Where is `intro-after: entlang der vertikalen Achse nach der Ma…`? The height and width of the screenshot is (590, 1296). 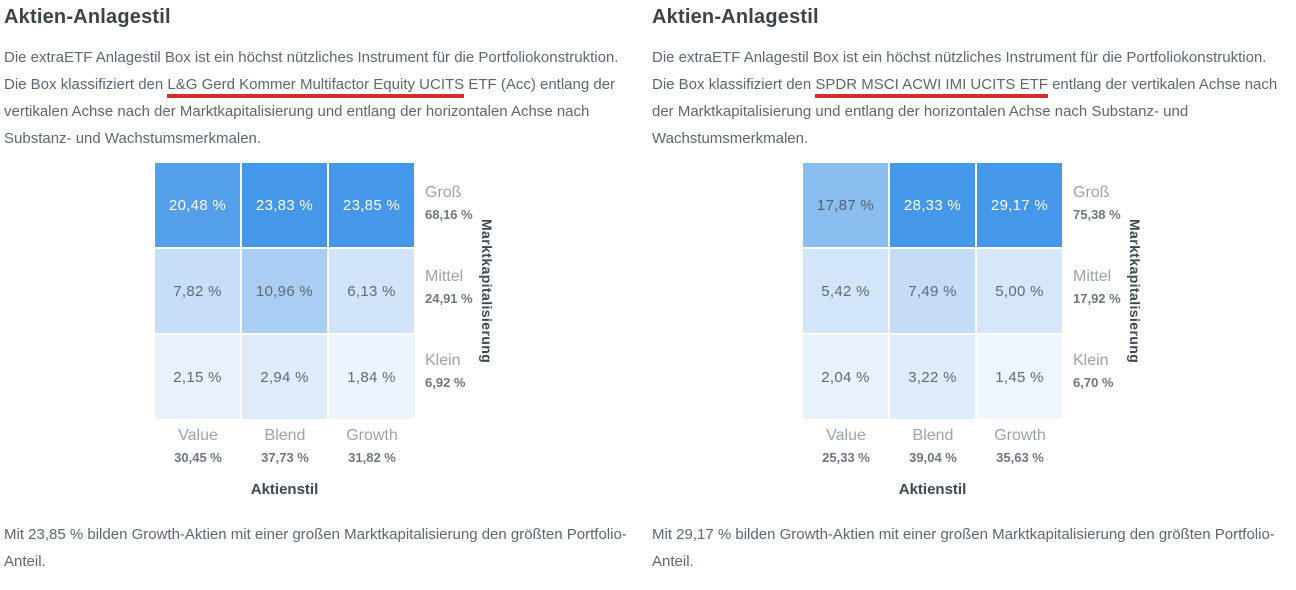
intro-after: entlang der vertikalen Achse nach der Ma… is located at coordinates (965, 111).